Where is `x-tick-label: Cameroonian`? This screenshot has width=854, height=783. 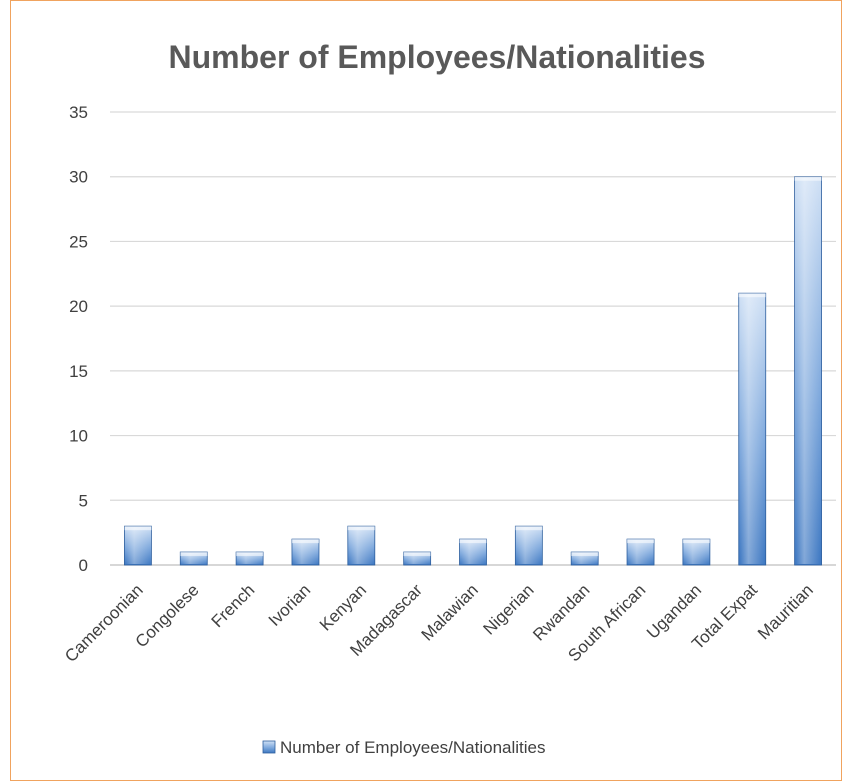 x-tick-label: Cameroonian is located at coordinates (104, 623).